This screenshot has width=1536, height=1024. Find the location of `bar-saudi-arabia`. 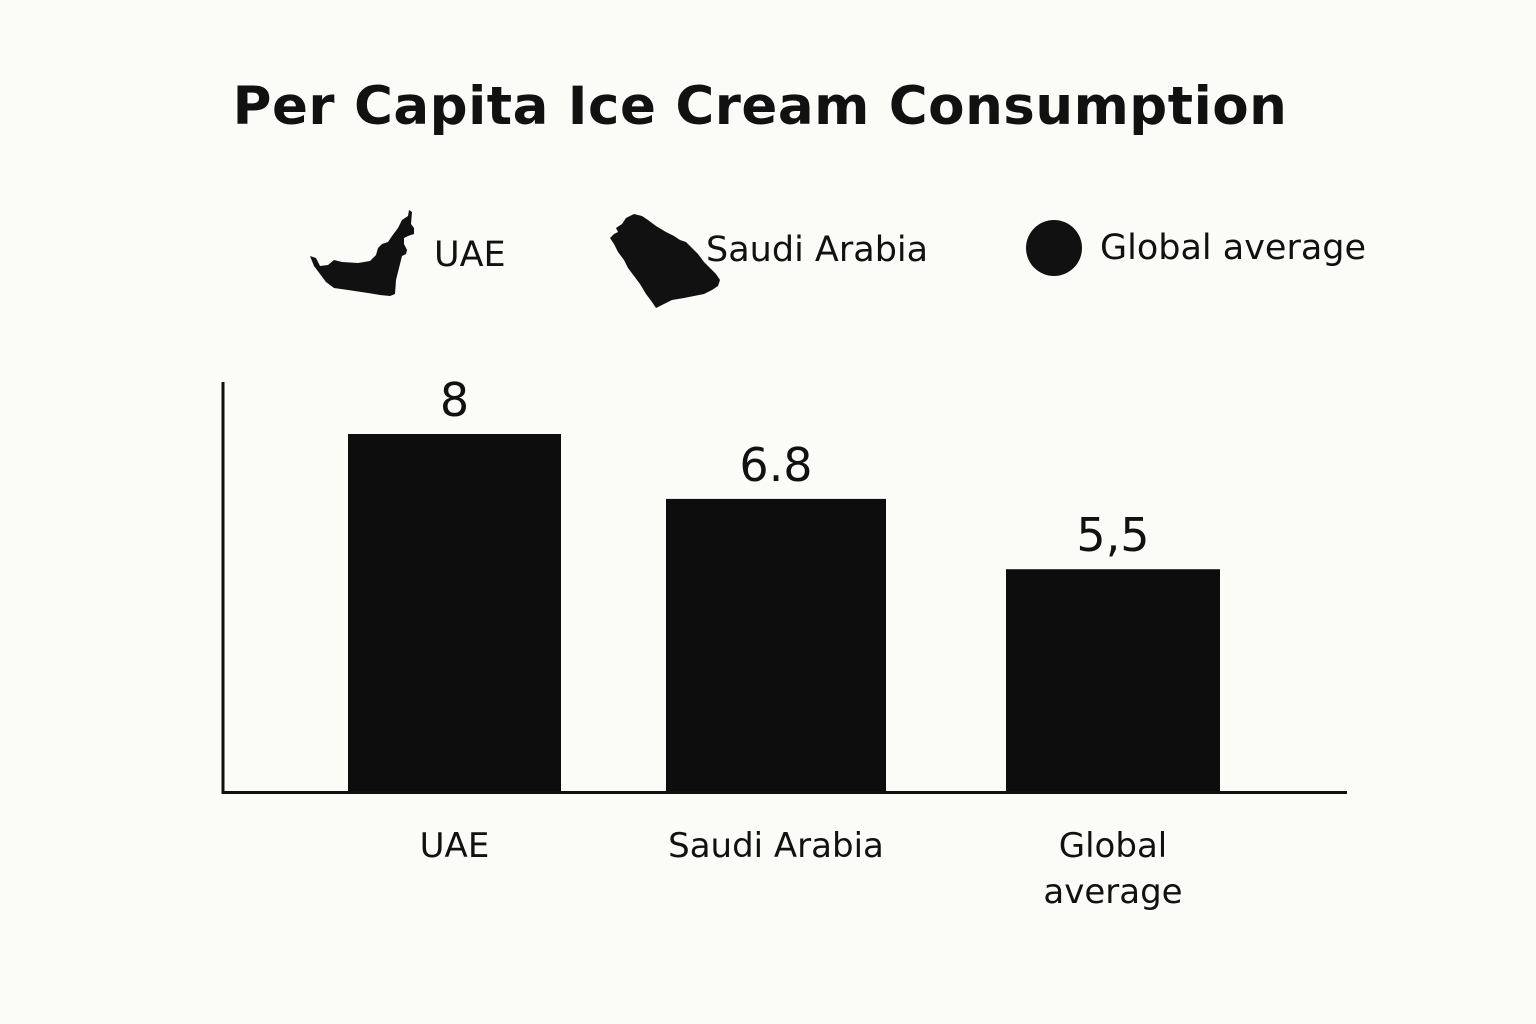

bar-saudi-arabia is located at coordinates (776, 644).